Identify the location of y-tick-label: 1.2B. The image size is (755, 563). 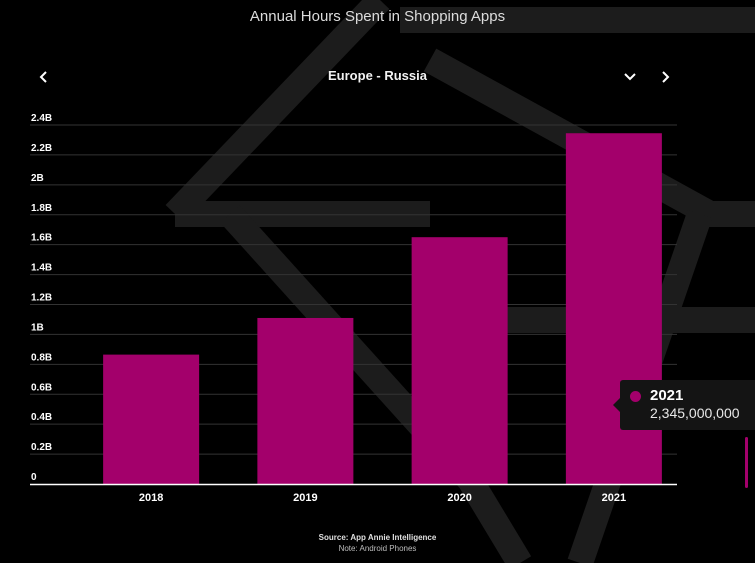
(41, 298).